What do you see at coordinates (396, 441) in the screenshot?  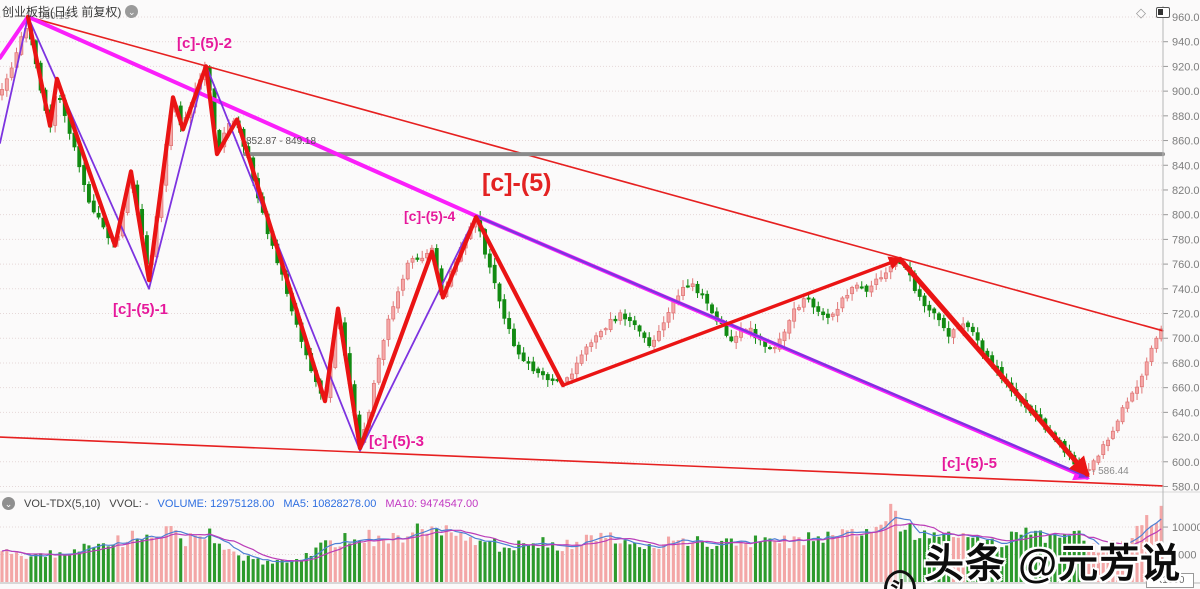 I see `wave-label: [c]-(5)-3` at bounding box center [396, 441].